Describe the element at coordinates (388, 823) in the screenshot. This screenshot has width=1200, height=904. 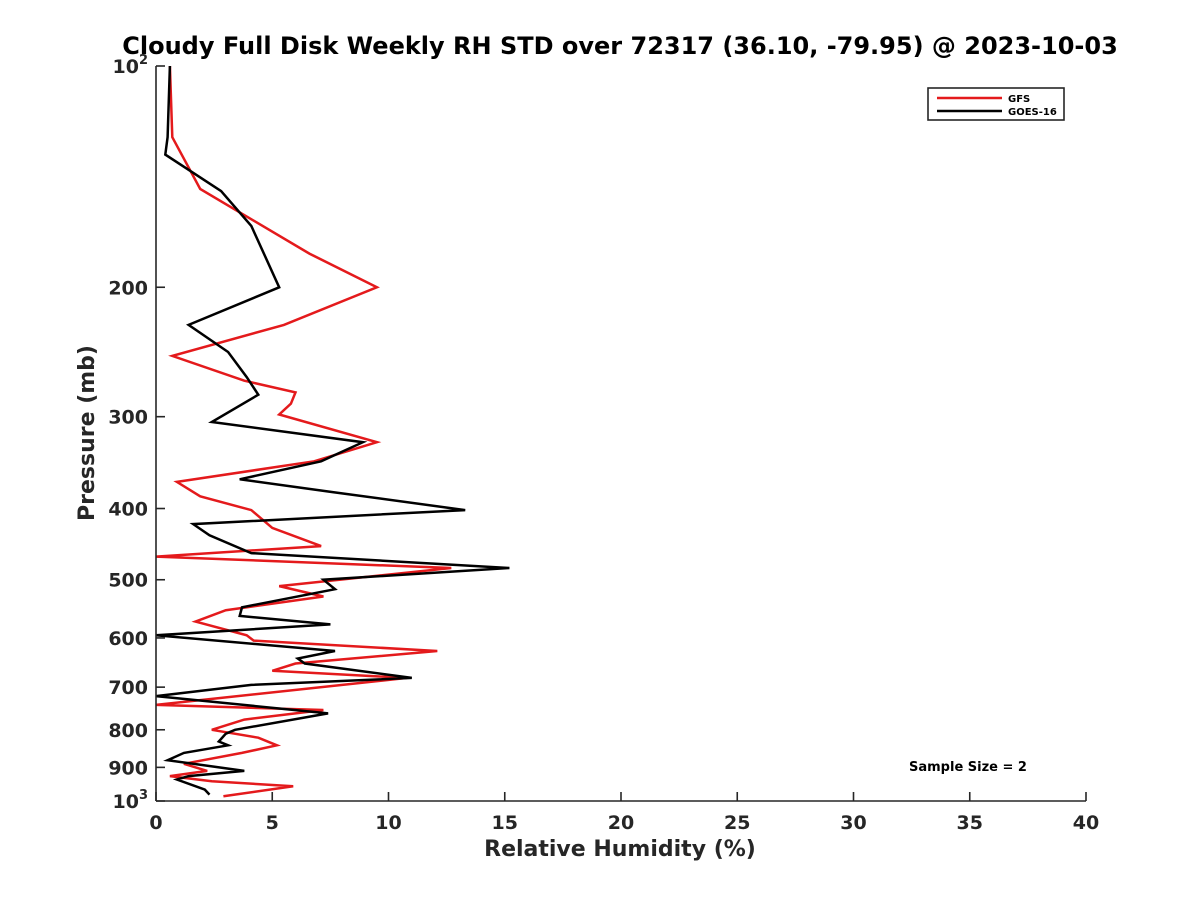
I see `x-tick-label: 10` at that location.